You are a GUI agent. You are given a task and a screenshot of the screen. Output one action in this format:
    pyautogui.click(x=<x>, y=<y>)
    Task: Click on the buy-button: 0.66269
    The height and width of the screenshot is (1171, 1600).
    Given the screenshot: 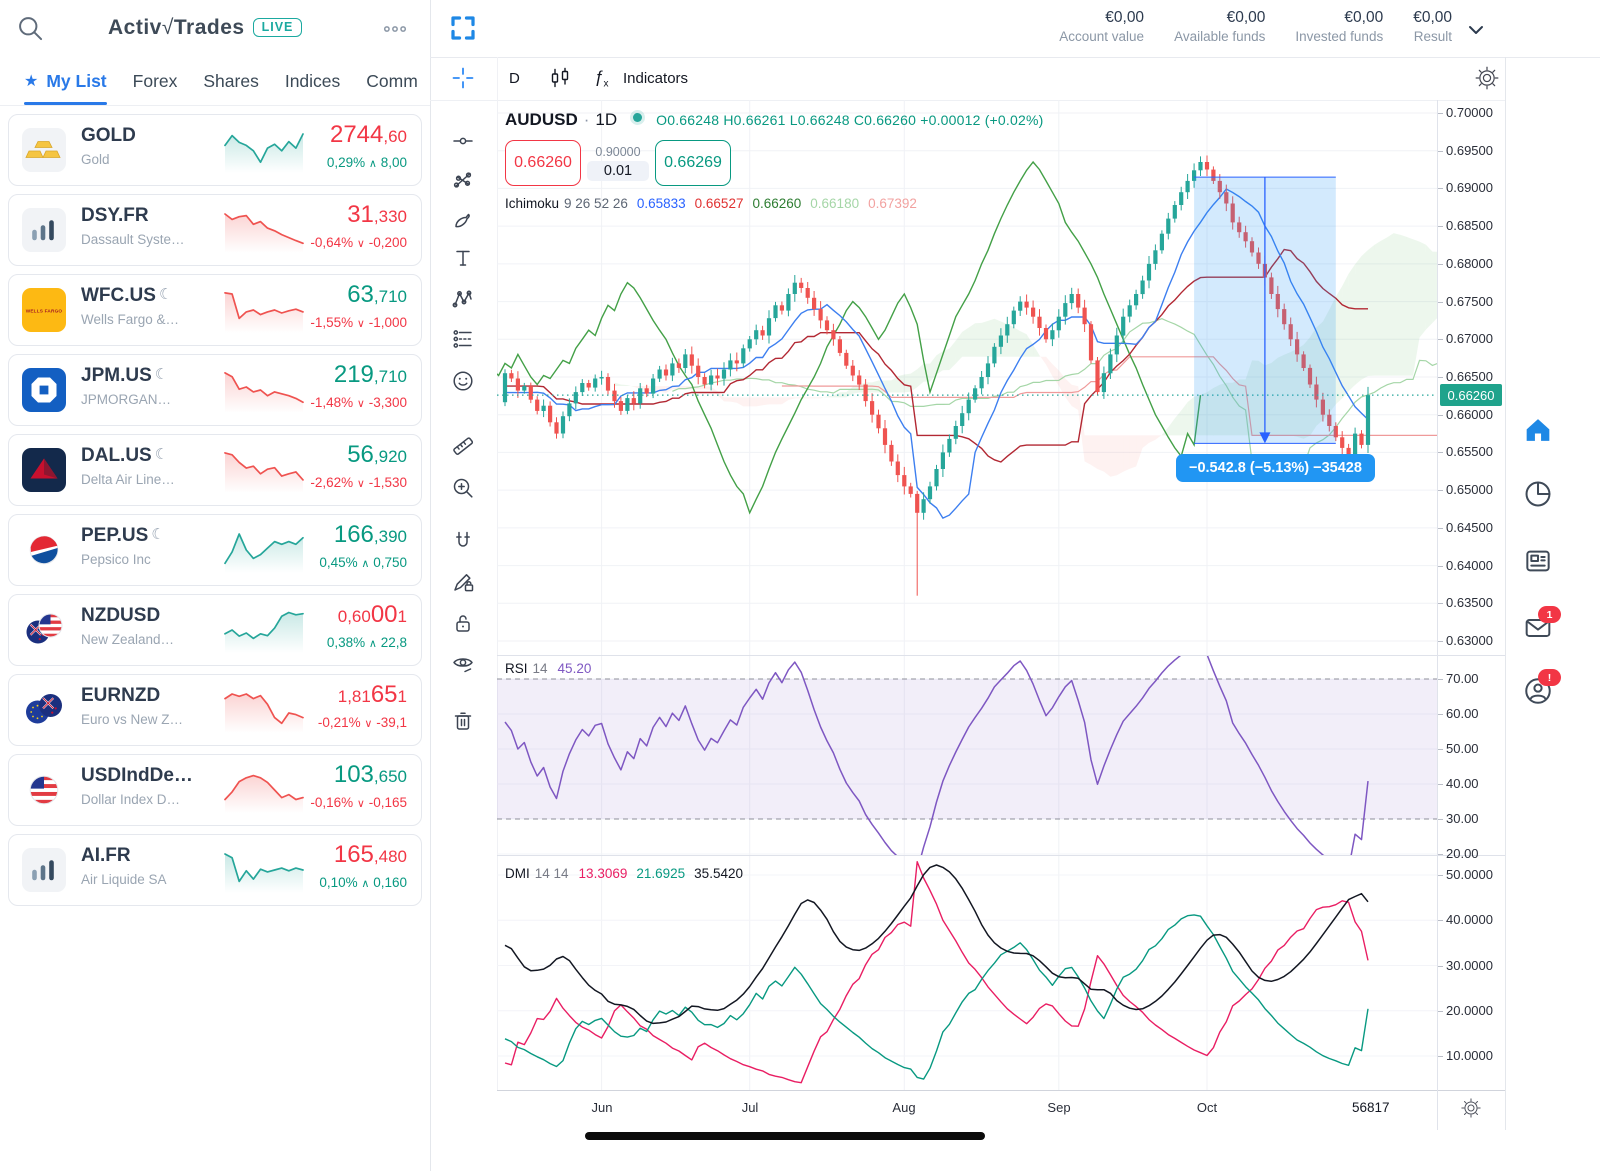 What is the action you would take?
    pyautogui.click(x=693, y=163)
    